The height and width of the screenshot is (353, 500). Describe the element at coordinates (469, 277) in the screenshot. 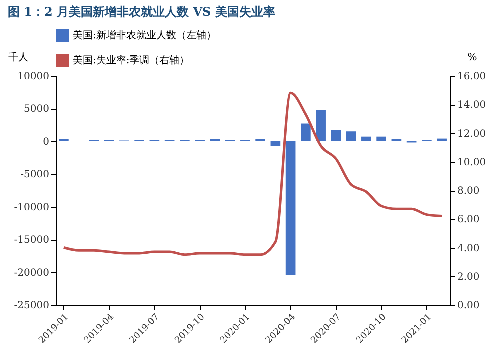

I see `y2-tick-label: 2.00` at that location.